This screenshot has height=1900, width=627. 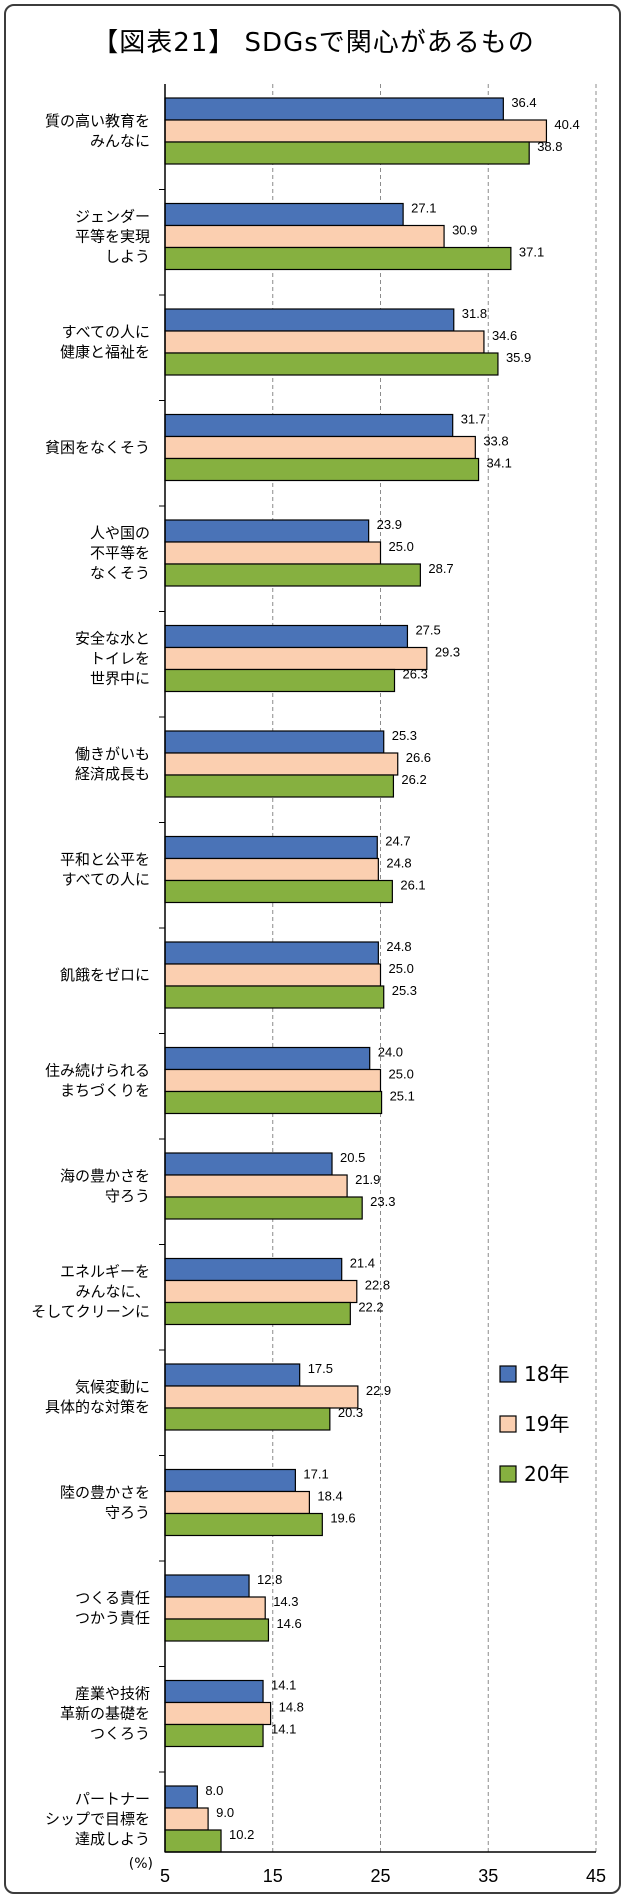 What do you see at coordinates (531, 252) in the screenshot?
I see `value-label-20年-1: 37.1` at bounding box center [531, 252].